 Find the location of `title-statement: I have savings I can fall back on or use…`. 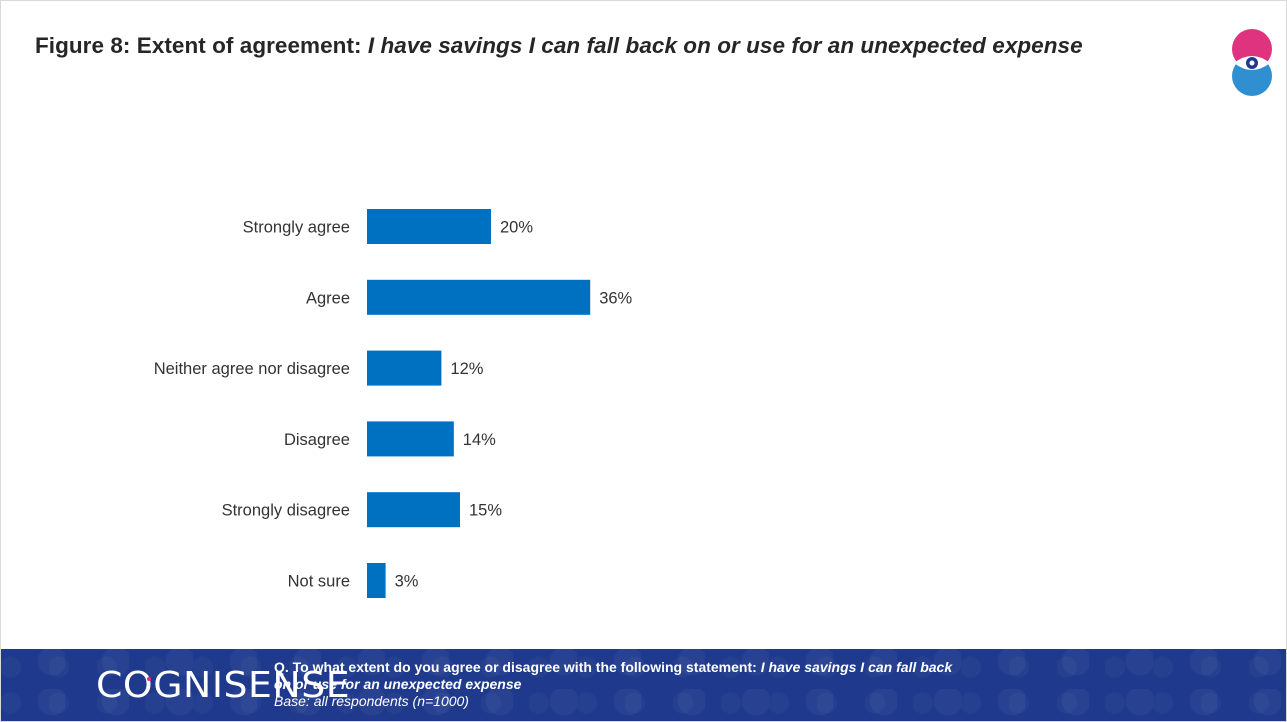

title-statement: I have savings I can fall back on or use… is located at coordinates (725, 45).